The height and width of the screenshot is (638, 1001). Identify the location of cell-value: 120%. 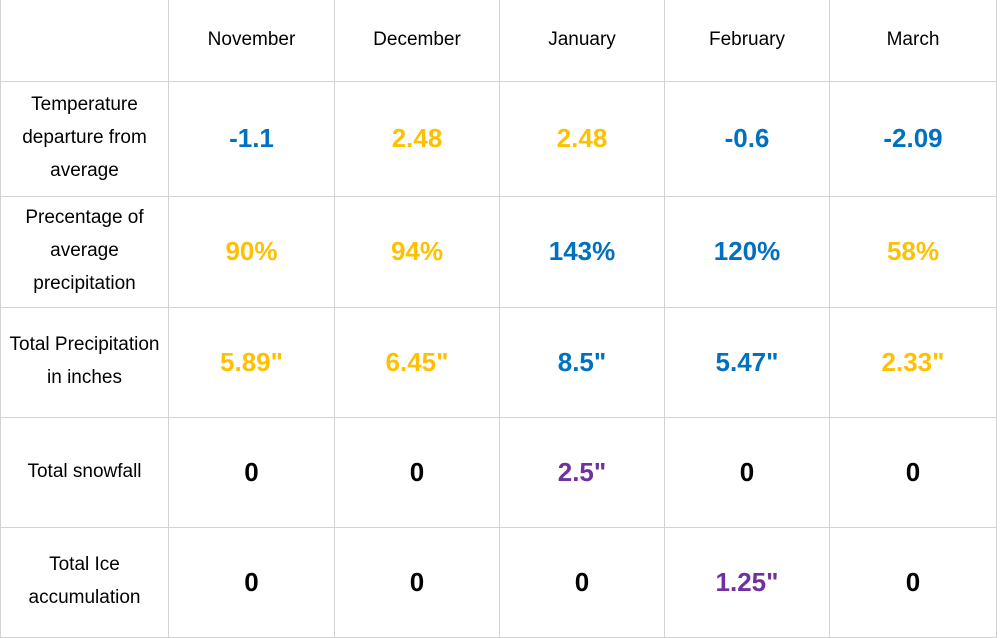
(747, 251).